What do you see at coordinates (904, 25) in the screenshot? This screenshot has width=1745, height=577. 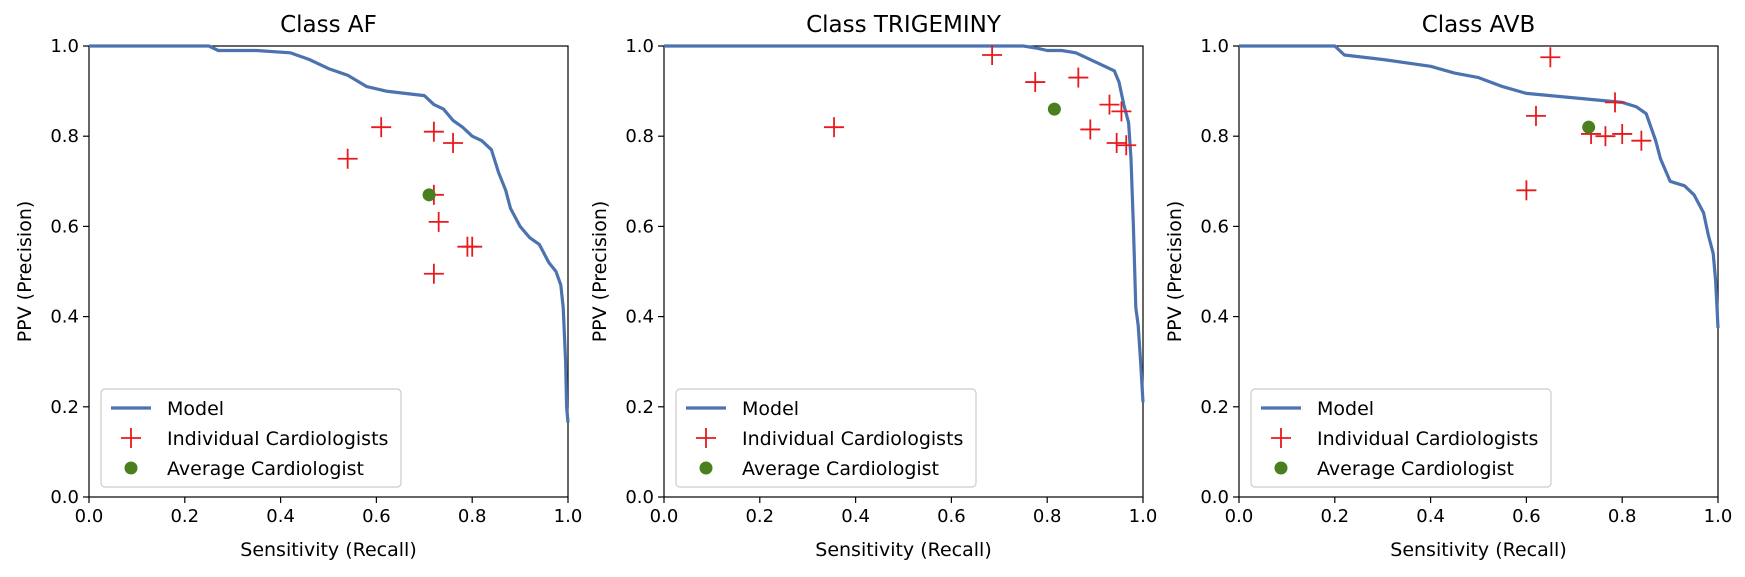 I see `chart-title: Class TRIGEMINY` at bounding box center [904, 25].